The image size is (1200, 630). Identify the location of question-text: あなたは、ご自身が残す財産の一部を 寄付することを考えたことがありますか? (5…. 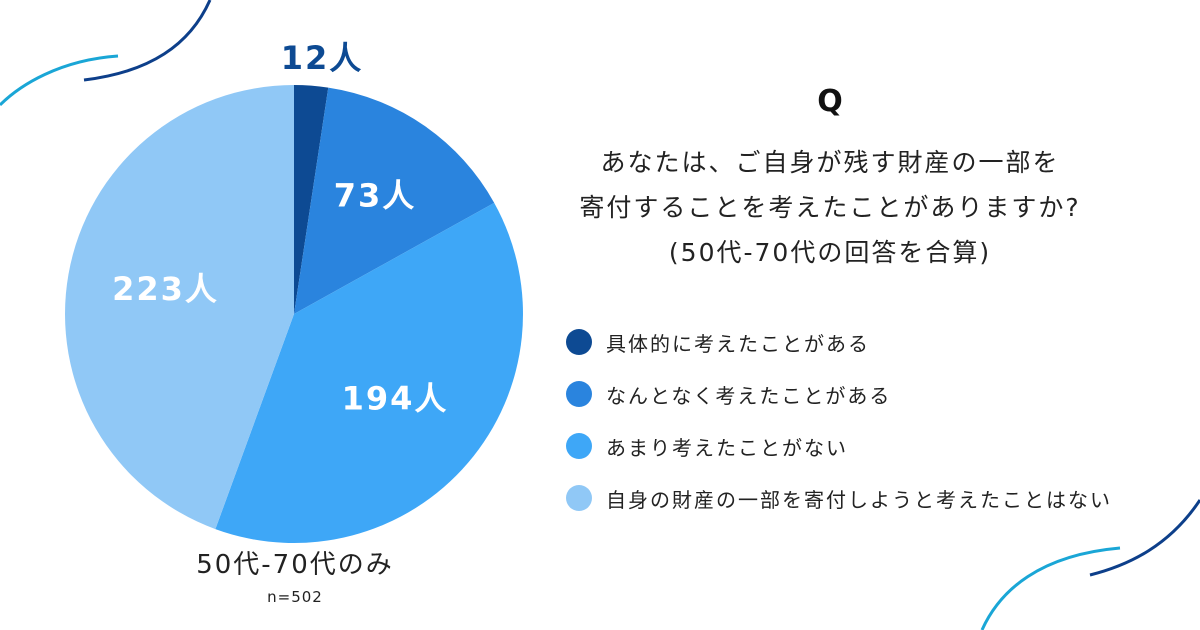
(830, 207).